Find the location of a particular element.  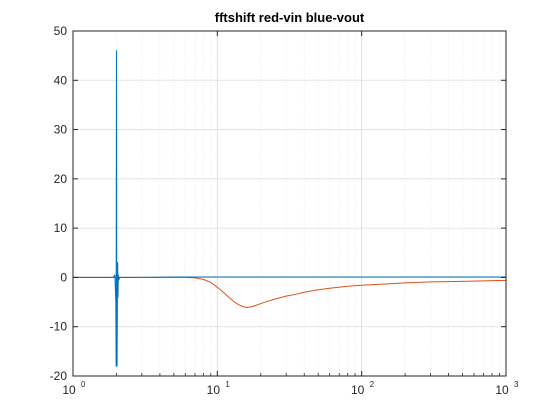

y-tick-label: 0 is located at coordinates (63, 277).